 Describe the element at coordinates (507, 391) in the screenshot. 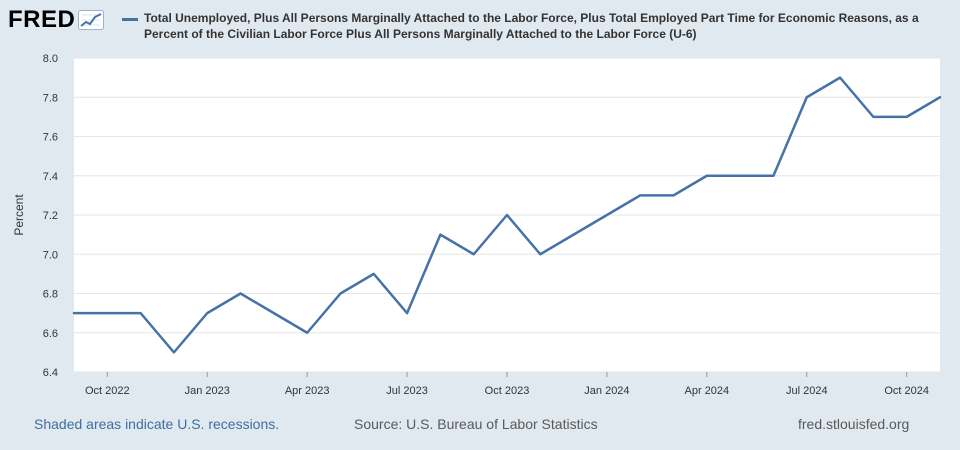

I see `x-tick-label: Oct 2023` at that location.